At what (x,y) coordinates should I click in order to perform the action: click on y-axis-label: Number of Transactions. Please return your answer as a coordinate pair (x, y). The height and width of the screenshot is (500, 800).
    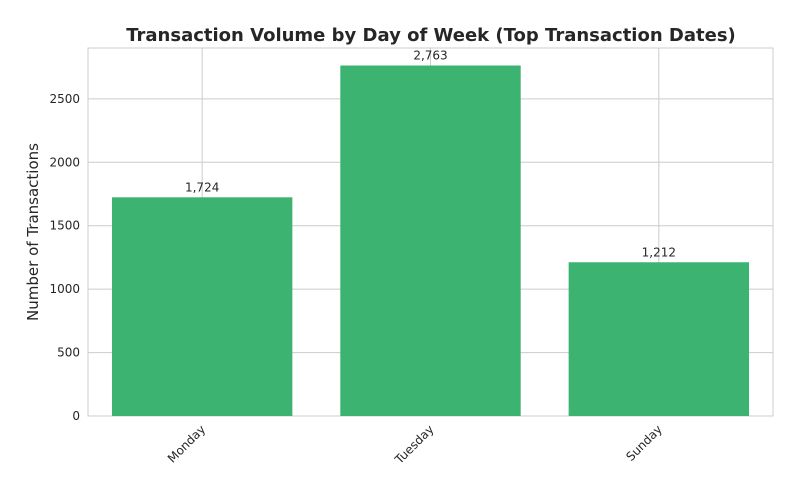
    Looking at the image, I should click on (33, 232).